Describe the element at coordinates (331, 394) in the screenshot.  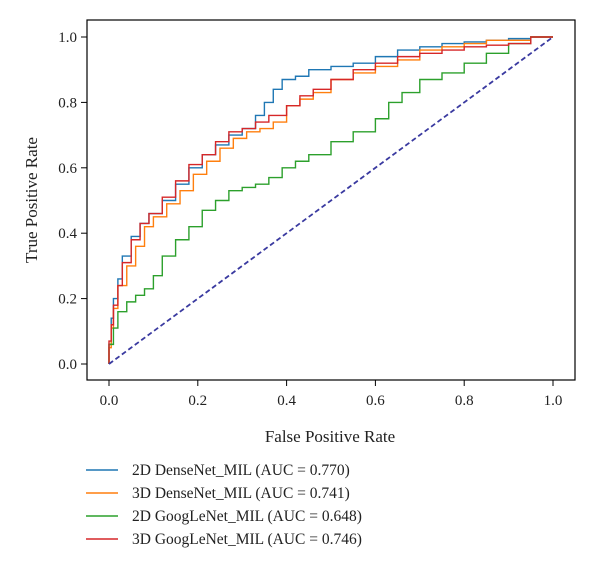
I see `x-axis-ticks: 0.0 0.2 0.4 0.6 0.8 1.0` at that location.